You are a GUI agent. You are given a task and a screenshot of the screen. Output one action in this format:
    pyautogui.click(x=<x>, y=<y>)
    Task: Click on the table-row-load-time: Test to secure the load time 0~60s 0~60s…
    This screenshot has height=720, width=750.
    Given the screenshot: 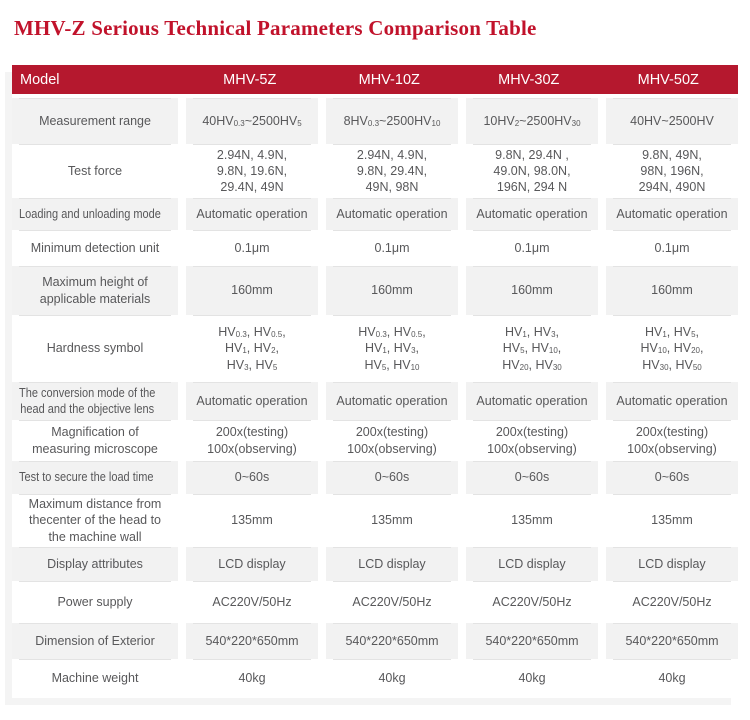 What is the action you would take?
    pyautogui.click(x=375, y=477)
    